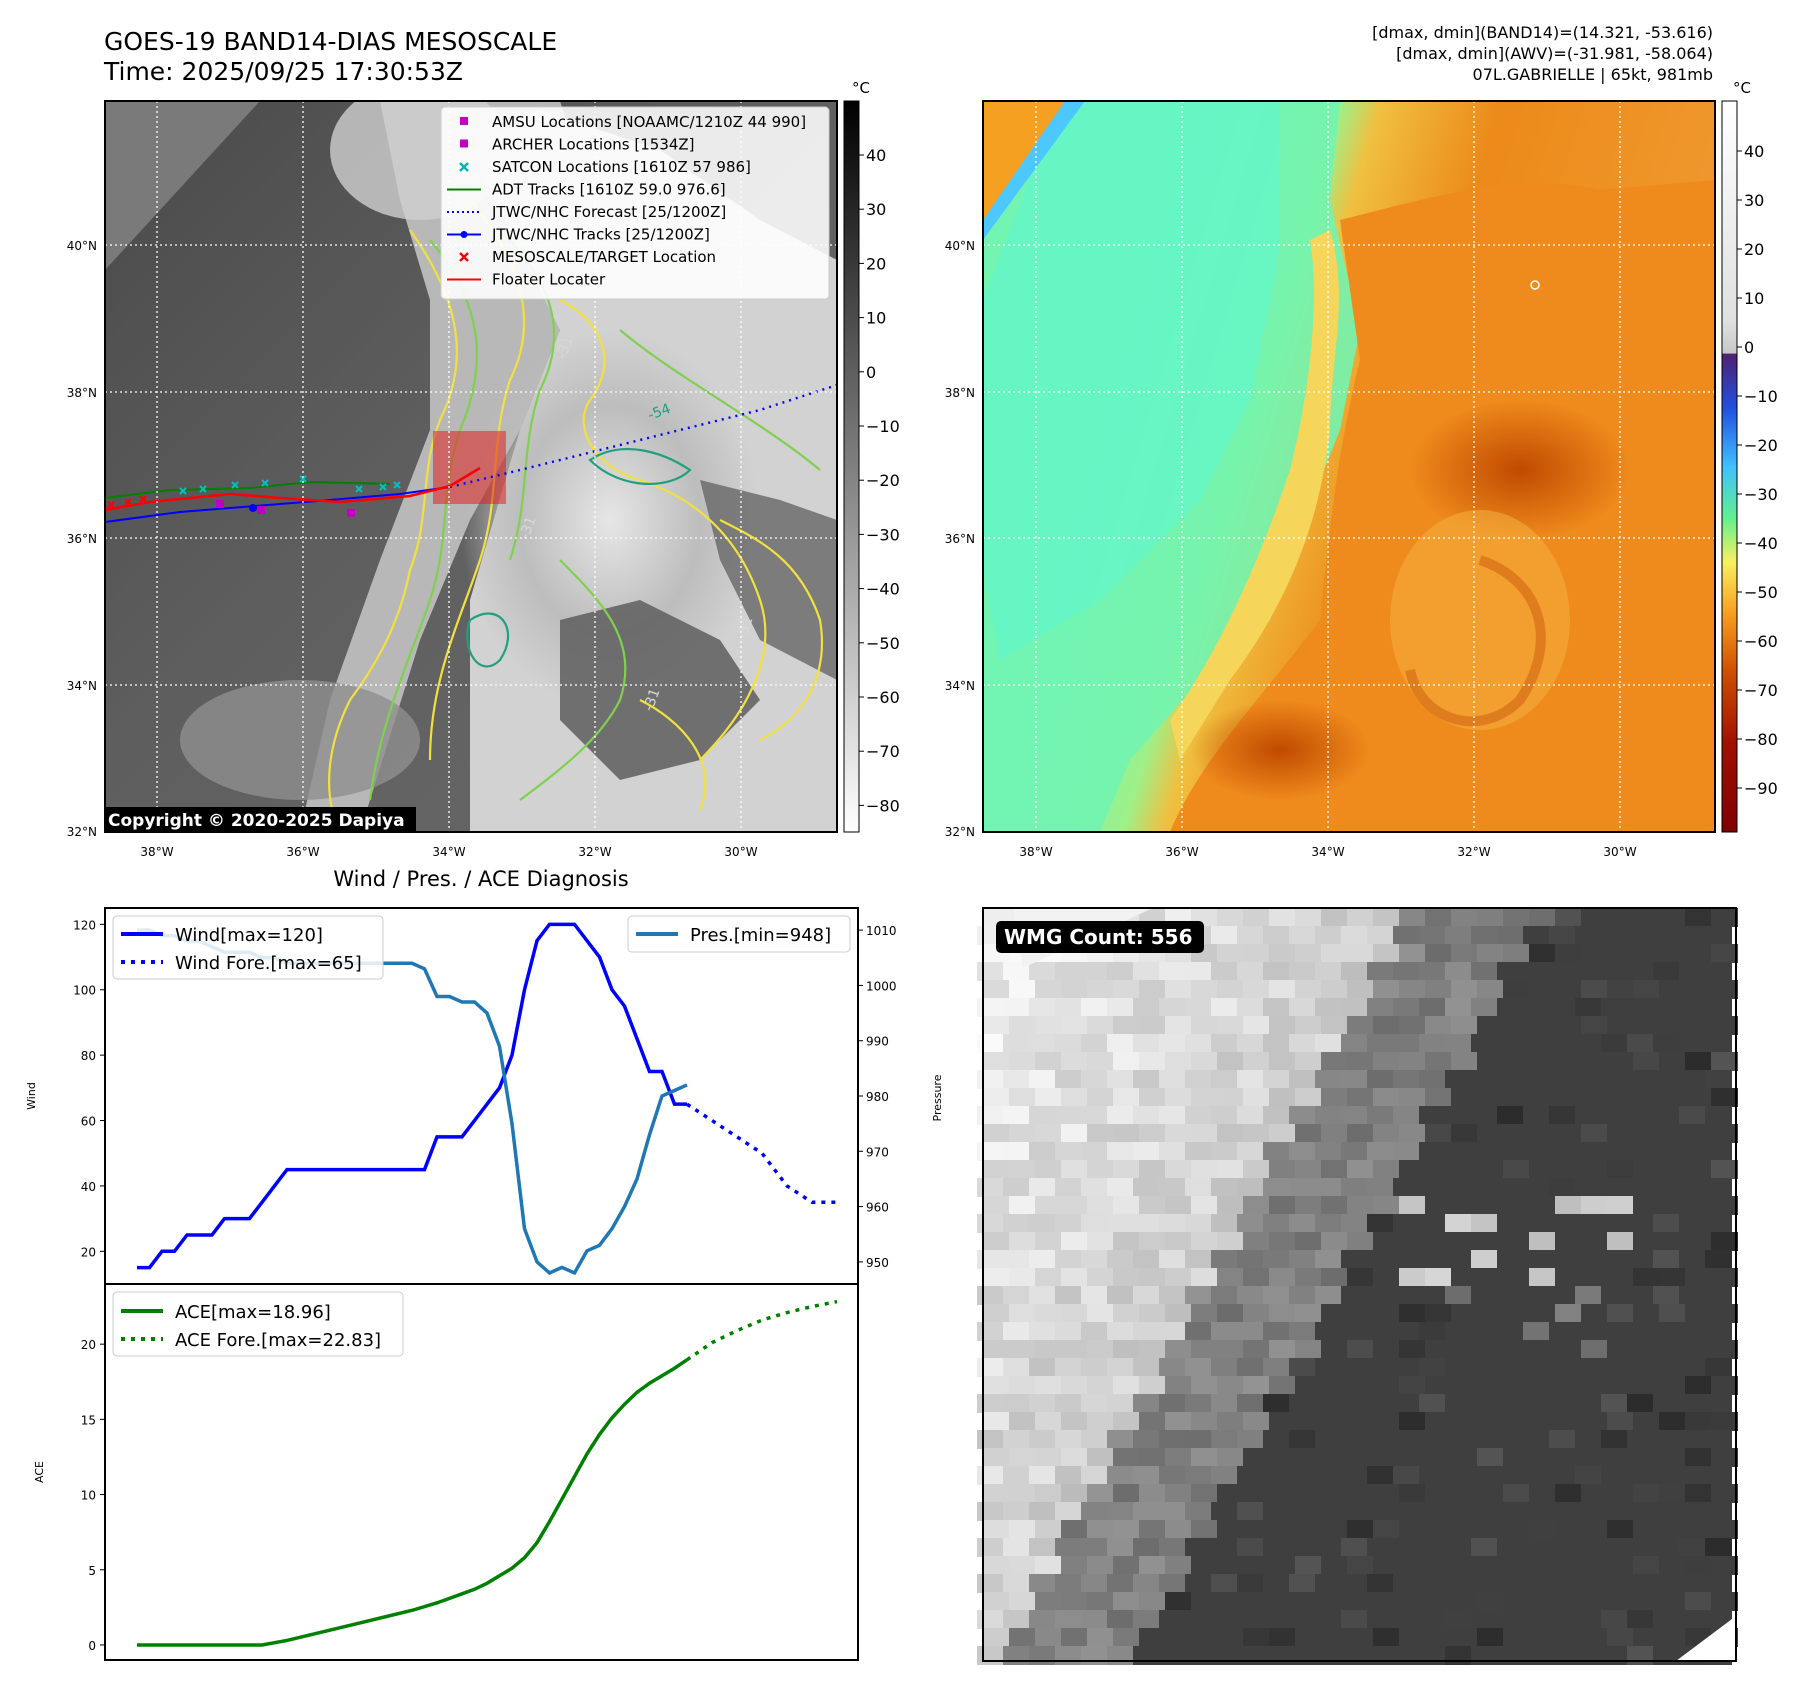  What do you see at coordinates (92, 1571) in the screenshot?
I see `y-tick-label: 5` at bounding box center [92, 1571].